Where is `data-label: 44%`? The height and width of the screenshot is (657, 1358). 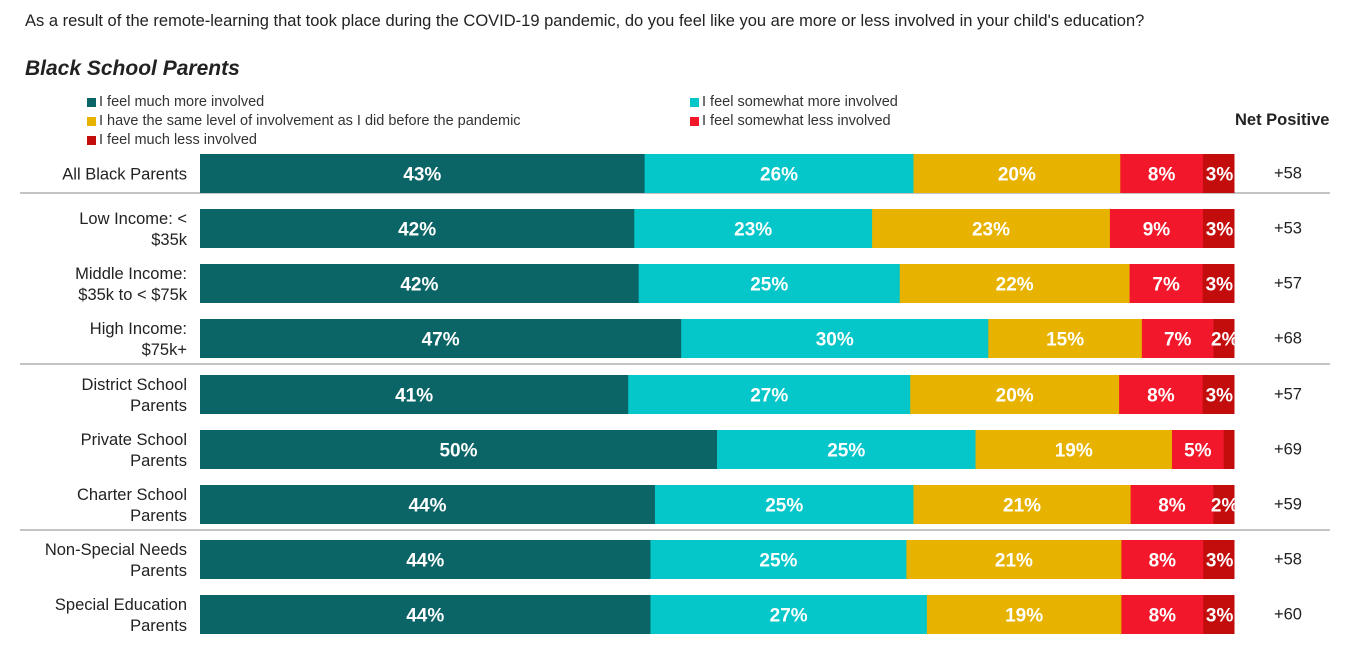
data-label: 44% is located at coordinates (425, 616).